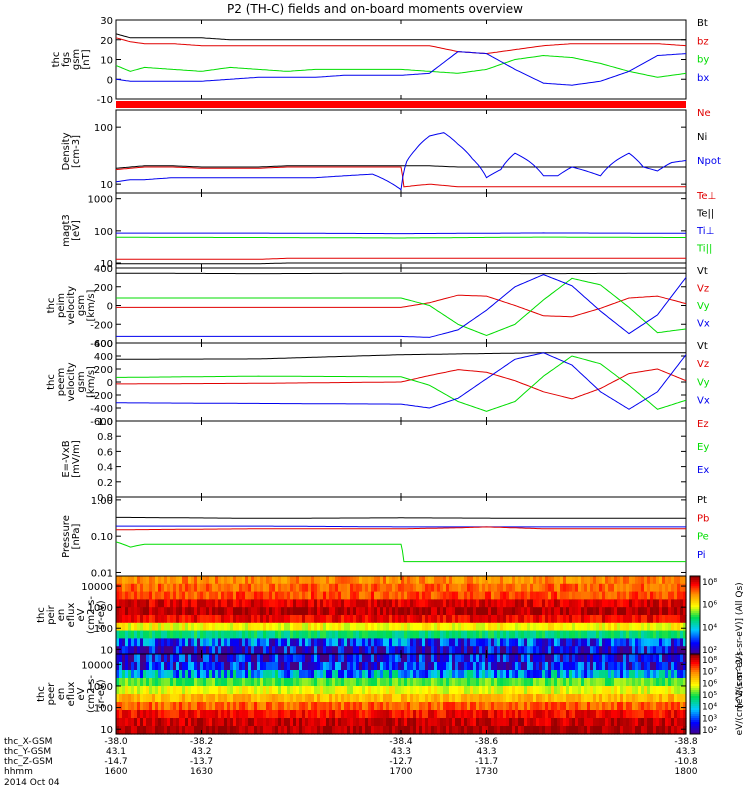  What do you see at coordinates (695, 645) in the screenshot?
I see `colorbar-swatch` at bounding box center [695, 645].